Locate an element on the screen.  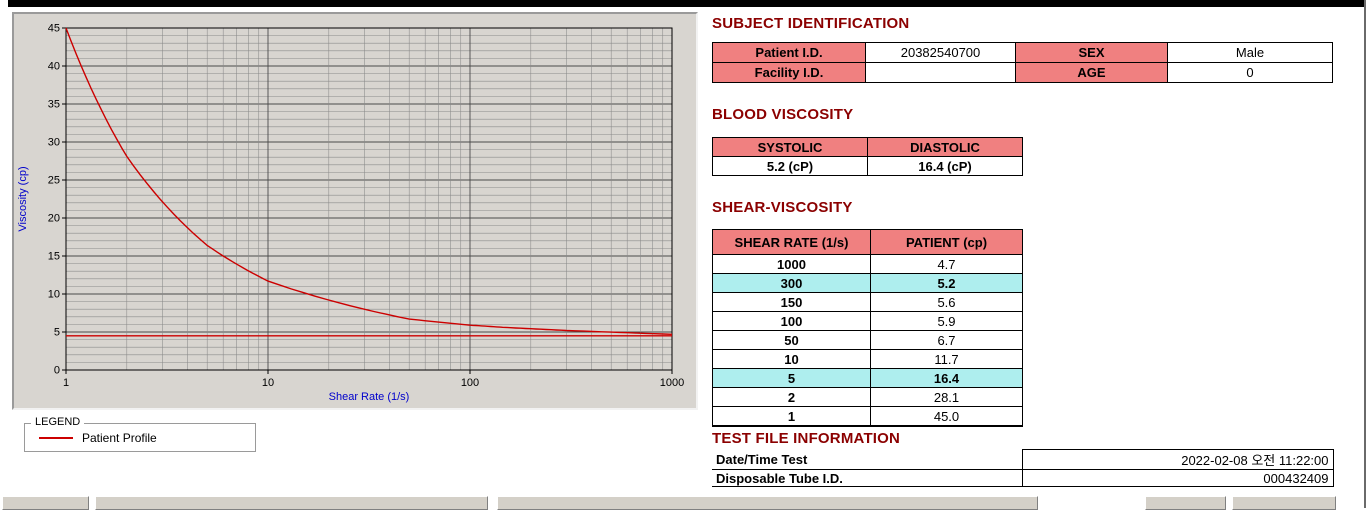
table-row: 5.2 (cP) 16.4 (cP) is located at coordinates (867, 166).